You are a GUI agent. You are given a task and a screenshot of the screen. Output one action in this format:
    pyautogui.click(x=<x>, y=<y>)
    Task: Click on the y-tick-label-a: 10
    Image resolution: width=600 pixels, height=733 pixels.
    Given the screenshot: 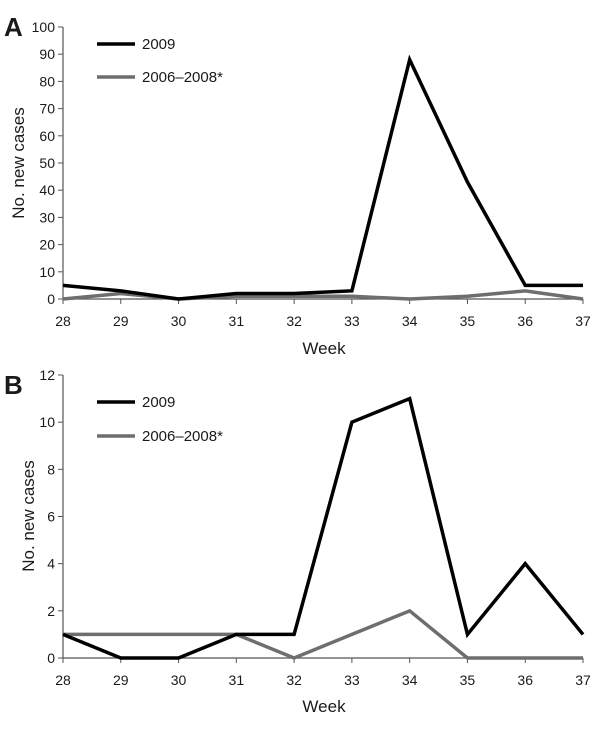 What is the action you would take?
    pyautogui.click(x=47, y=272)
    